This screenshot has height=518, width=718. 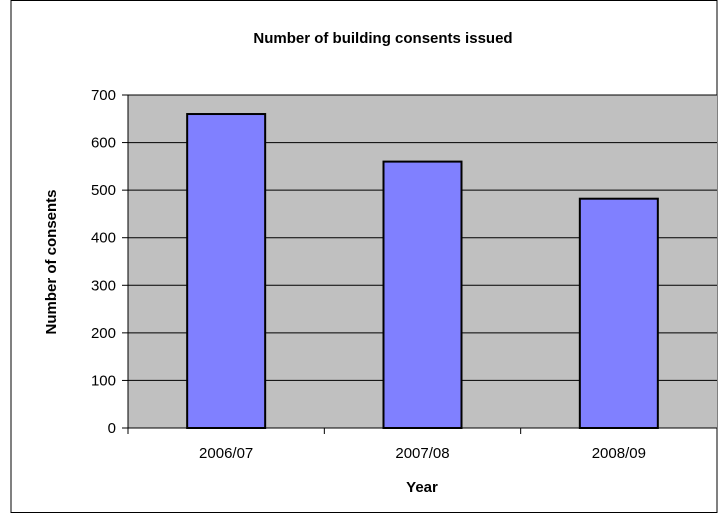 What do you see at coordinates (109, 262) in the screenshot?
I see `y-axis-ticks: 0 100 200 300 400 500 600 700` at bounding box center [109, 262].